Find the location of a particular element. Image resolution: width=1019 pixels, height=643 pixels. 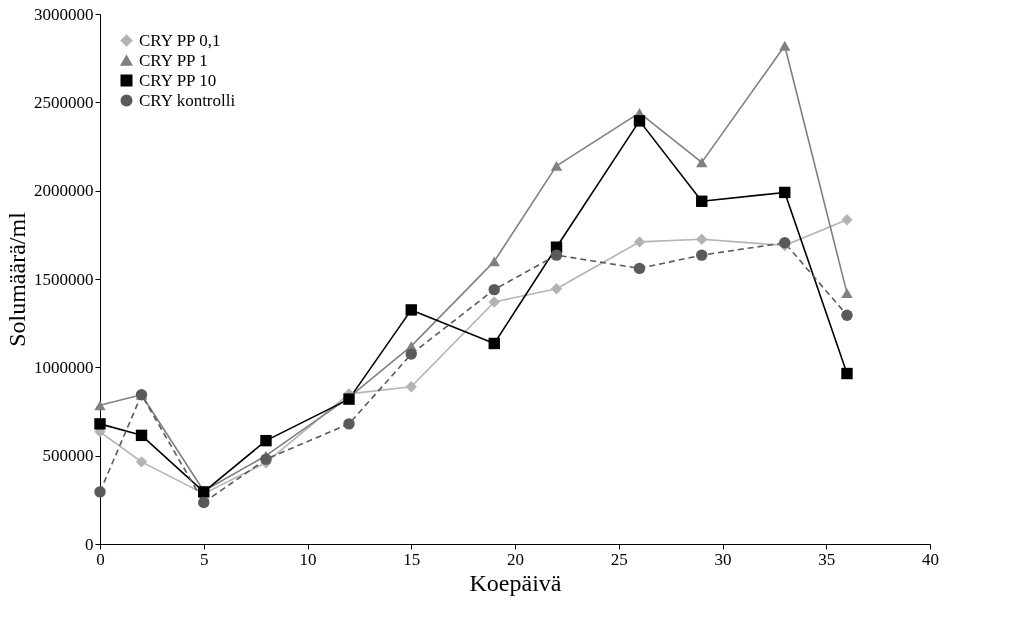

y-tick-label: 1500000 is located at coordinates (64, 279).